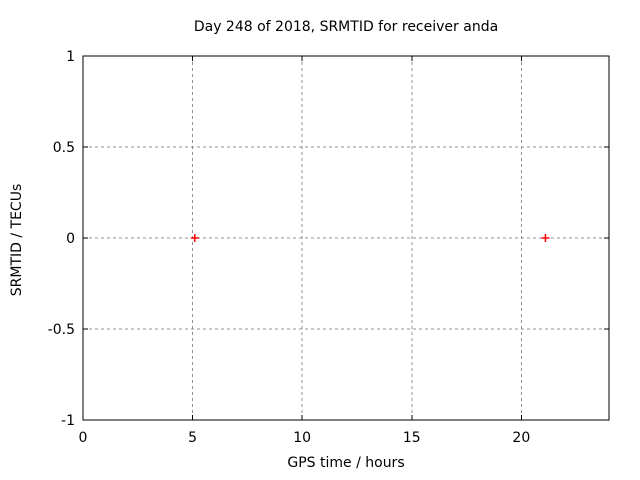 This screenshot has height=480, width=640. Describe the element at coordinates (346, 463) in the screenshot. I see `x-axis-label: GPS time / hours` at that location.